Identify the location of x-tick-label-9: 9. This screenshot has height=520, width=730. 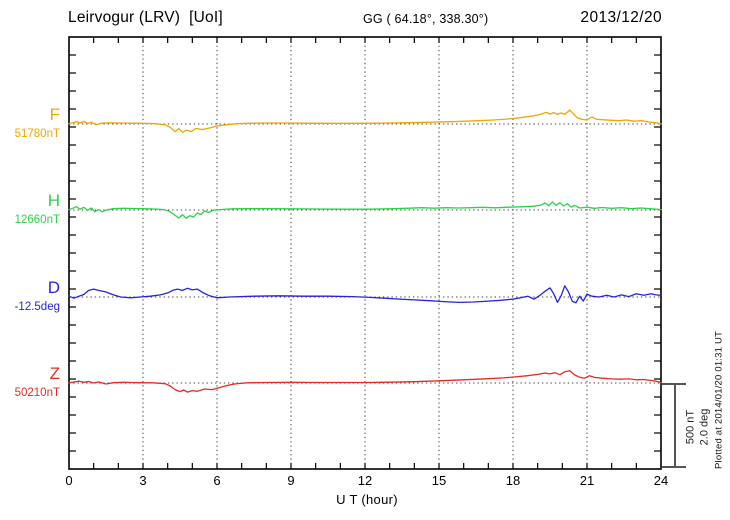
(291, 480).